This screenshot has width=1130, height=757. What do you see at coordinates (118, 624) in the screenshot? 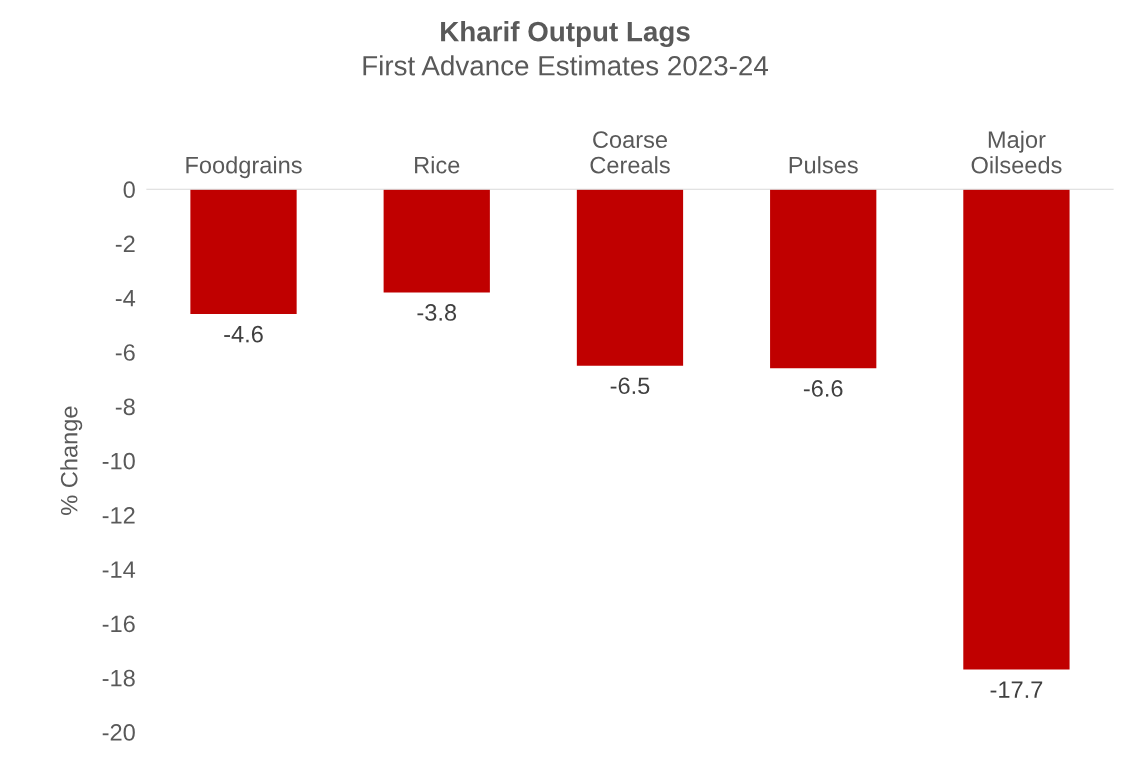
I see `y-tick-label: -16` at bounding box center [118, 624].